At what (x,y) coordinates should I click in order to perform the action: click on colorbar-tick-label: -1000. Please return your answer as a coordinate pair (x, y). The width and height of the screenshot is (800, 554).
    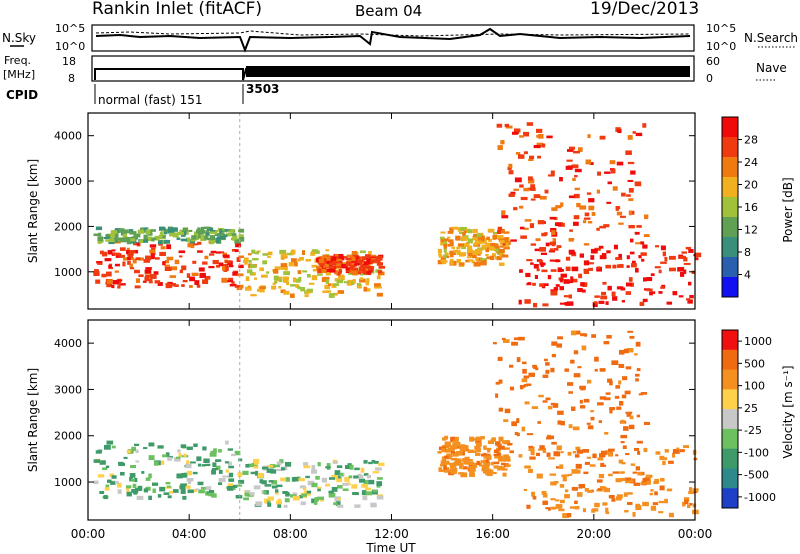
    Looking at the image, I should click on (760, 497).